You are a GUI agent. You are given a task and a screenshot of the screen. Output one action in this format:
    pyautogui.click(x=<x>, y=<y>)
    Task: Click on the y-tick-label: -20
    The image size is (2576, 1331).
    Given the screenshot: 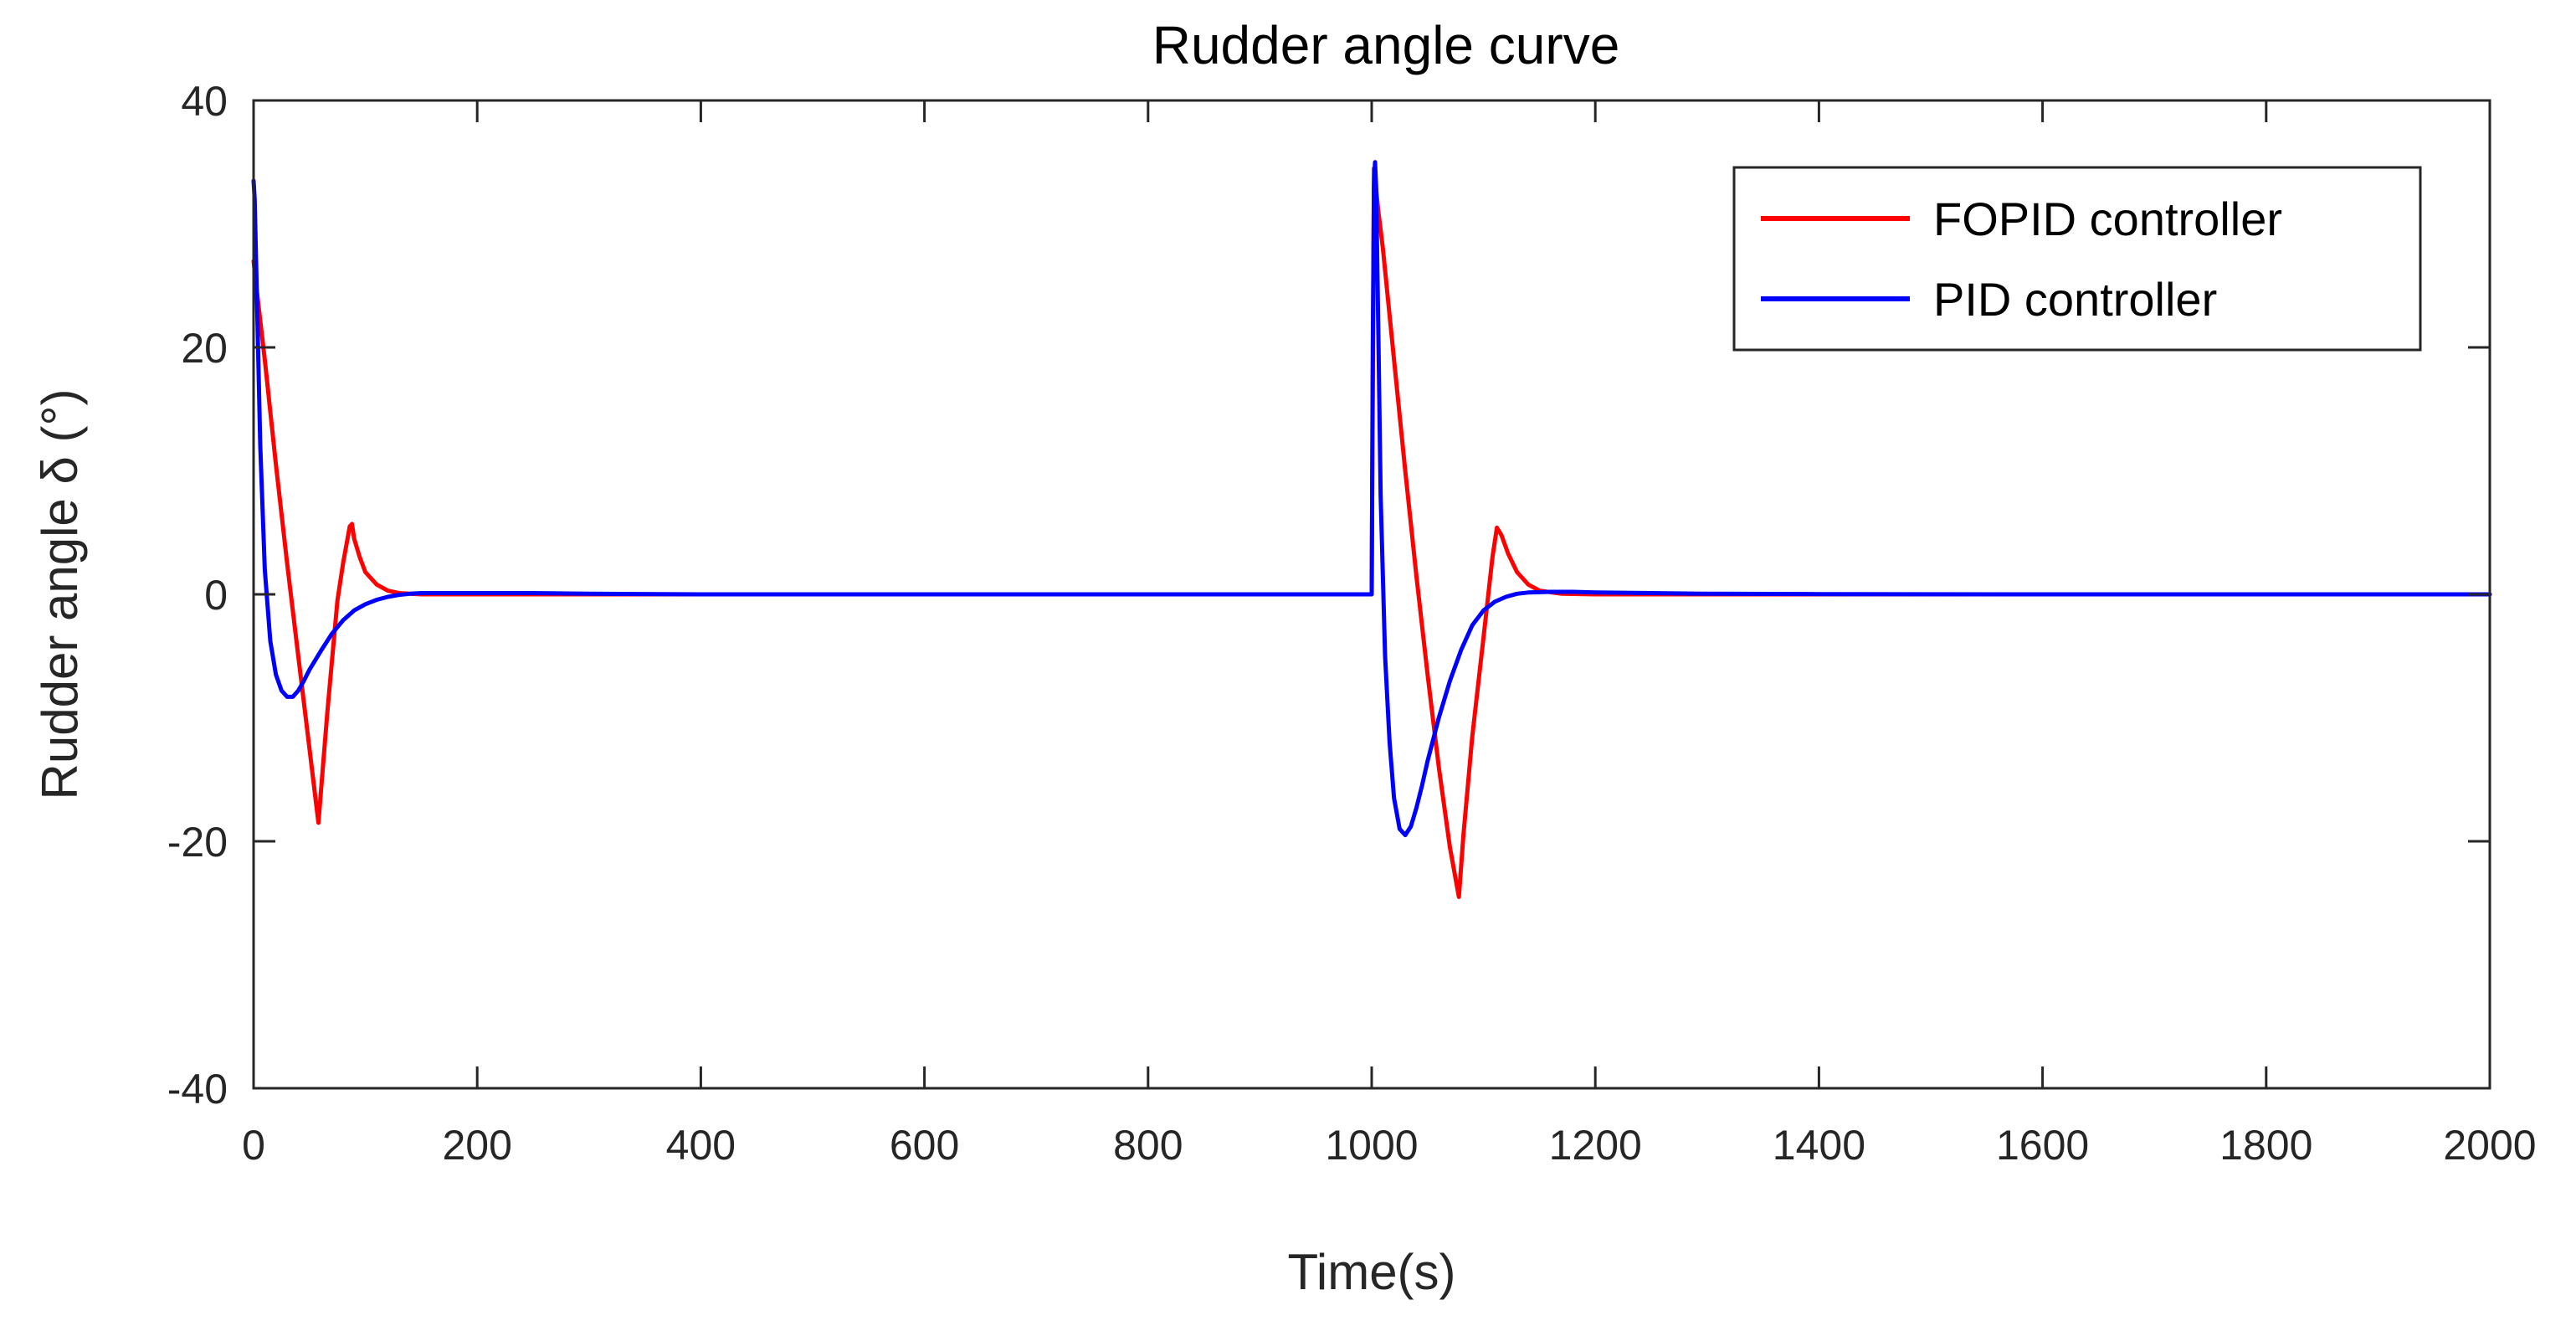 What is the action you would take?
    pyautogui.click(x=197, y=843)
    